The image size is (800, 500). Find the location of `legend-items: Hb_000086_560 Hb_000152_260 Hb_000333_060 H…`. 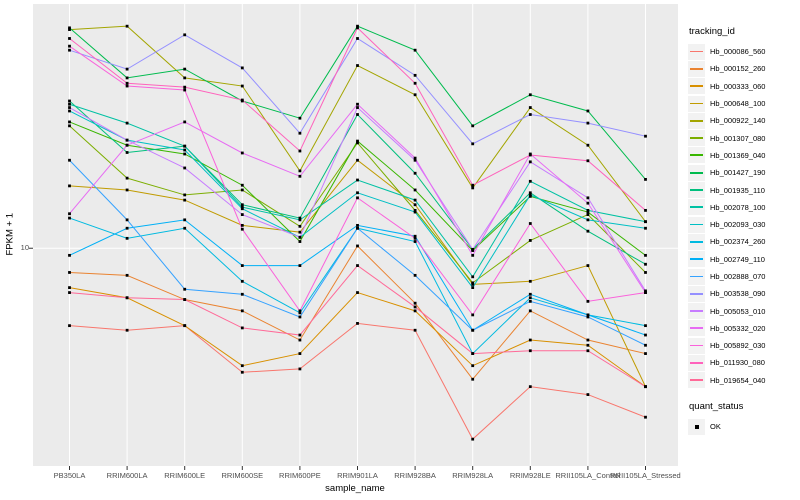

legend-items: Hb_000086_560 Hb_000152_260 Hb_000333_060 H… is located at coordinates (744, 216).